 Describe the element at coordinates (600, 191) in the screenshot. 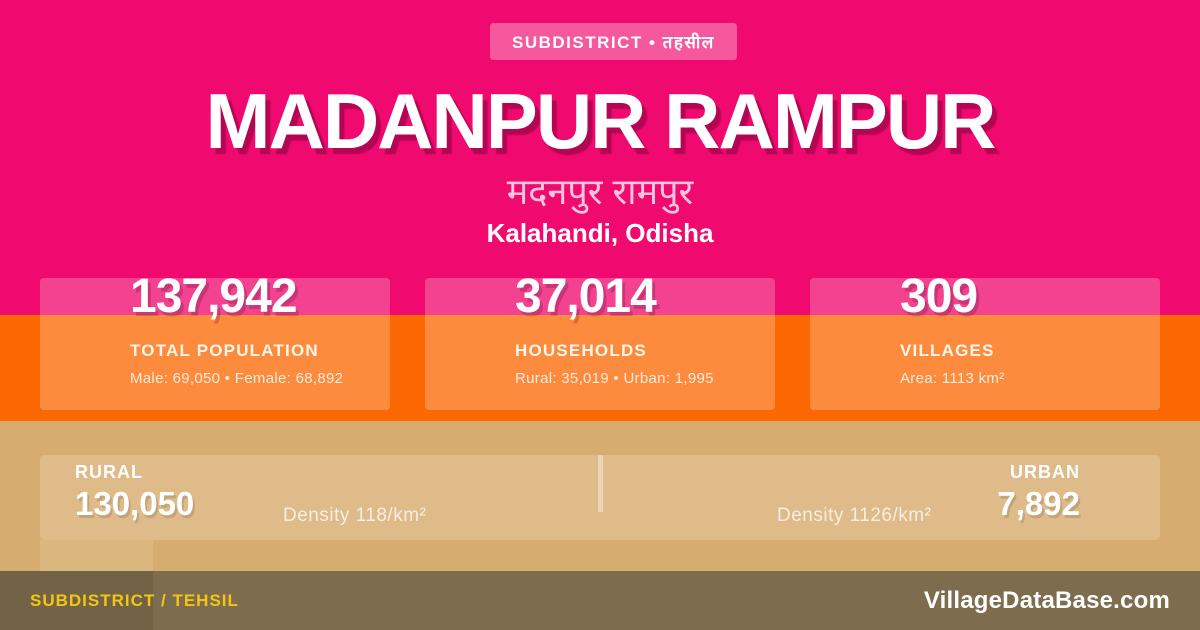

I see `page-title-native: मदनपुर रामपुर` at that location.